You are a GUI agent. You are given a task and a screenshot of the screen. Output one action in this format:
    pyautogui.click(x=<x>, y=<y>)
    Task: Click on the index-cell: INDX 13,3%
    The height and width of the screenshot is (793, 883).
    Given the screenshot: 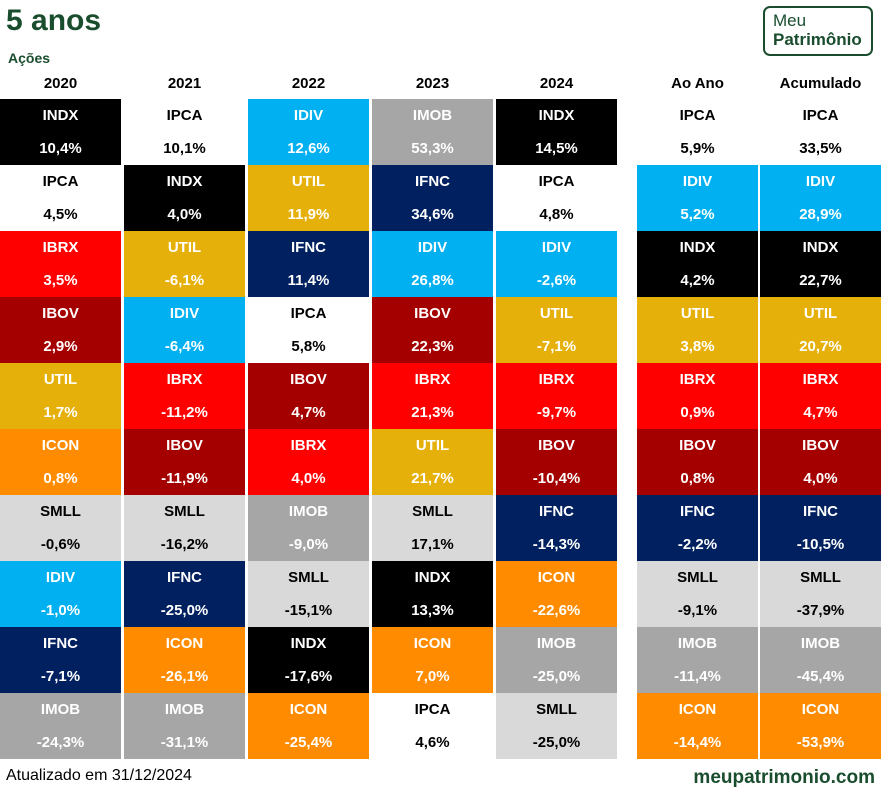 What is the action you would take?
    pyautogui.click(x=432, y=594)
    